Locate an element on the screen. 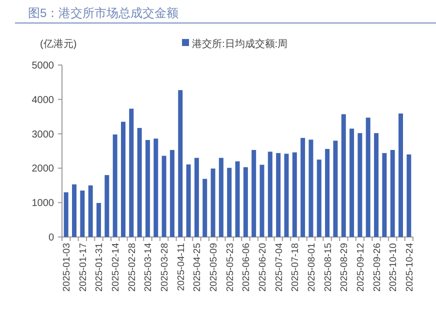 The width and height of the screenshot is (436, 335). x-tick-label: 2025-01-03 is located at coordinates (67, 267).